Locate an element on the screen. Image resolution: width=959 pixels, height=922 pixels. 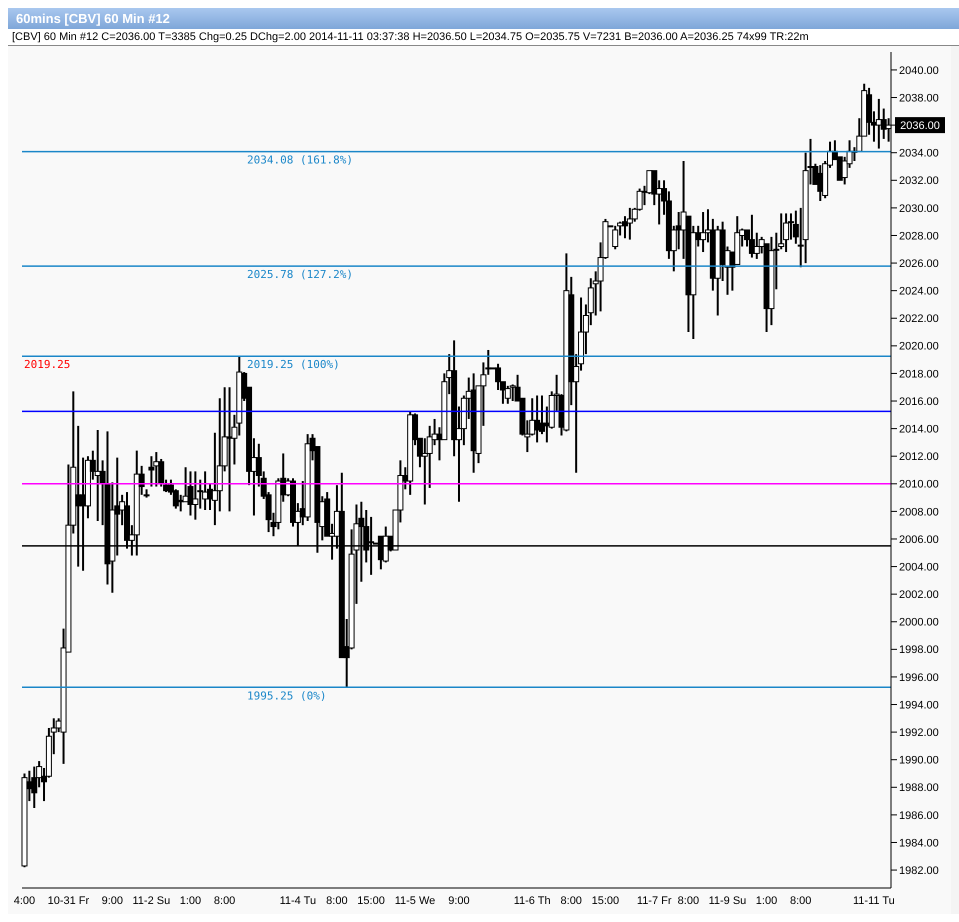
annotation: 2019.25 is located at coordinates (47, 365).